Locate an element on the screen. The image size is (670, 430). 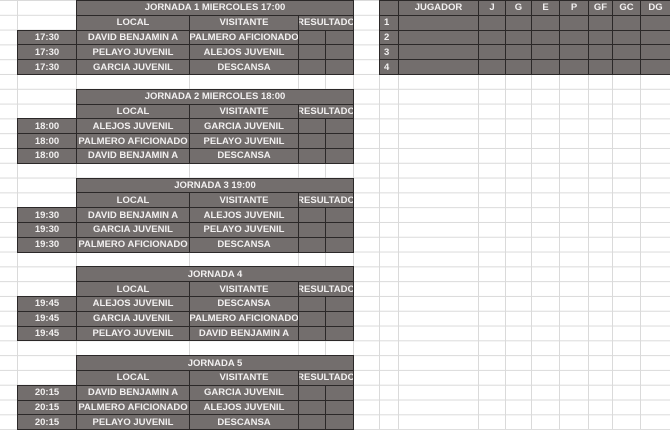
match-visitante: DAVID BENJAMIN A is located at coordinates (244, 333).